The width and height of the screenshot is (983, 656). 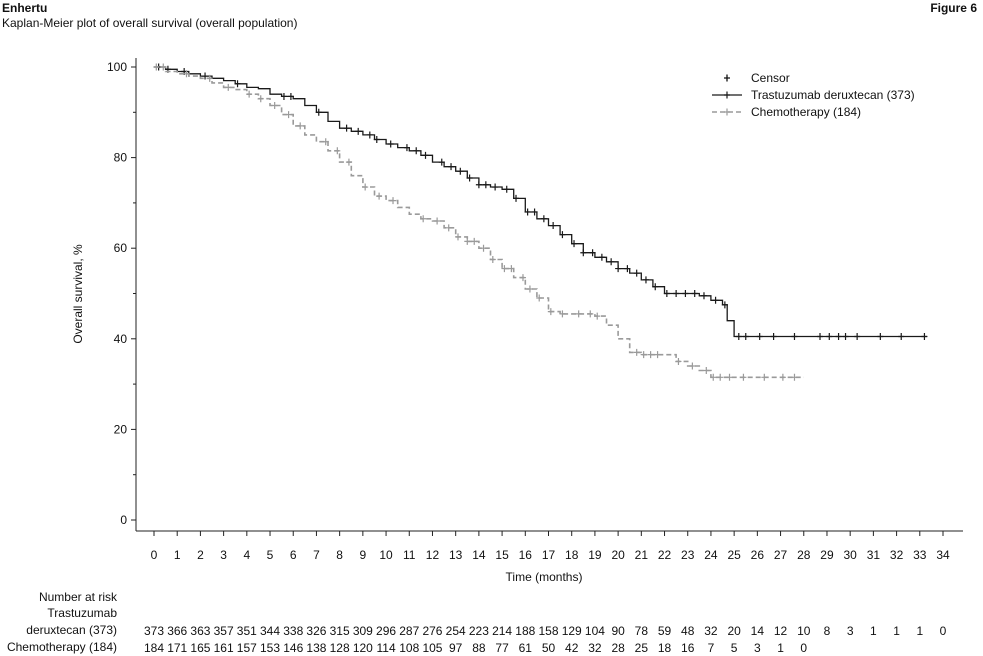 I want to click on y-tick-label: 60, so click(x=121, y=248).